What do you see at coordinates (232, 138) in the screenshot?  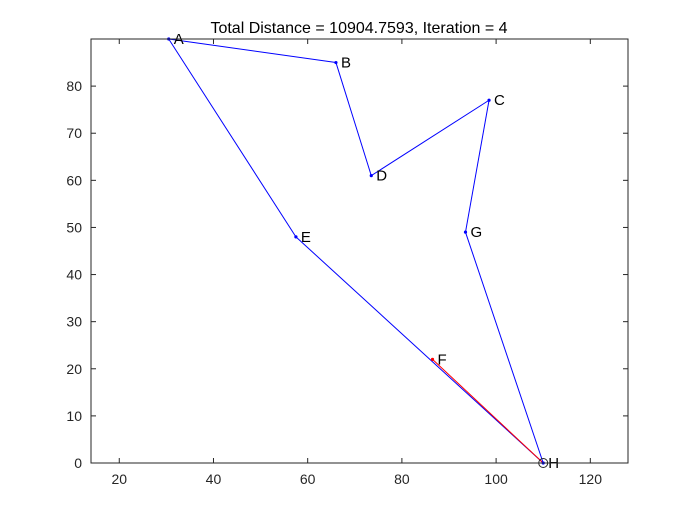 I see `route-edge-blue-e-a` at bounding box center [232, 138].